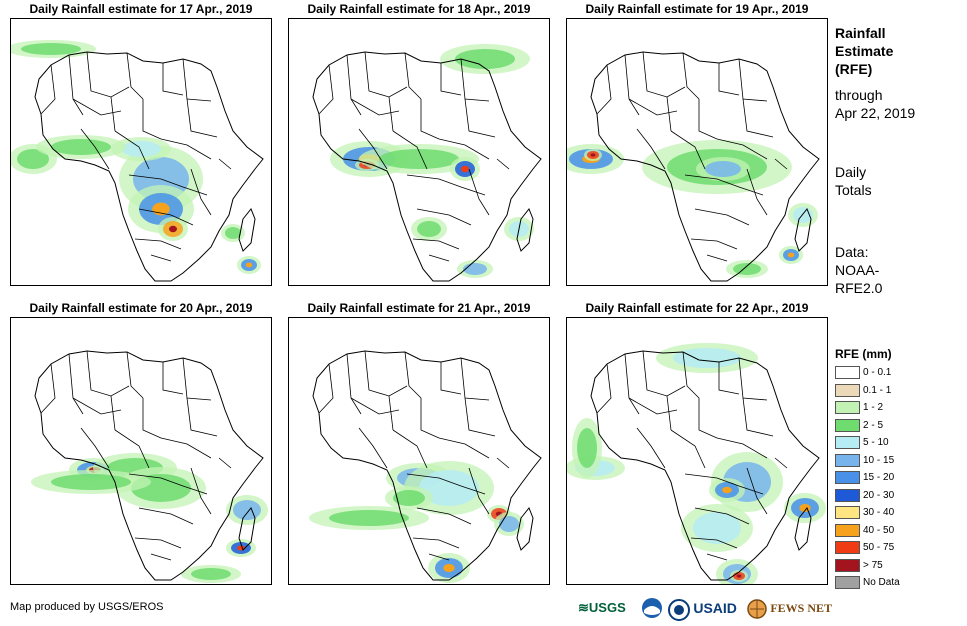 This screenshot has height=626, width=967. Describe the element at coordinates (789, 608) in the screenshot. I see `fews-net-logo: FEWS NET` at that location.